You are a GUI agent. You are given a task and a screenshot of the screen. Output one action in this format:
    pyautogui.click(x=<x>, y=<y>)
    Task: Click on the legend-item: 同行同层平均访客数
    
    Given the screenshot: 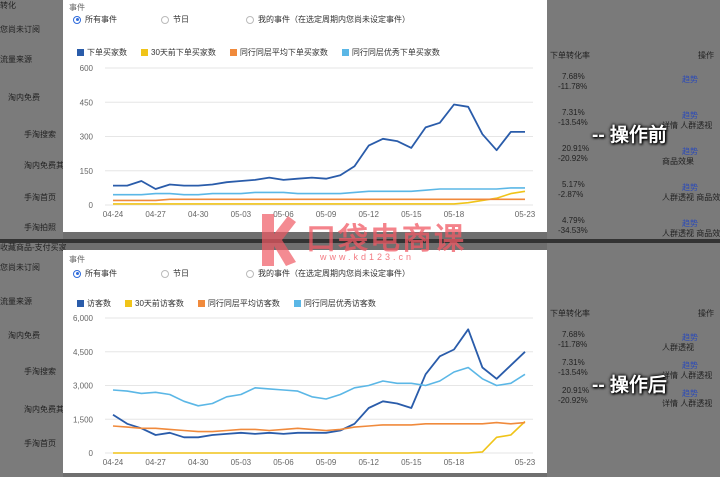 What is the action you would take?
    pyautogui.click(x=238, y=303)
    